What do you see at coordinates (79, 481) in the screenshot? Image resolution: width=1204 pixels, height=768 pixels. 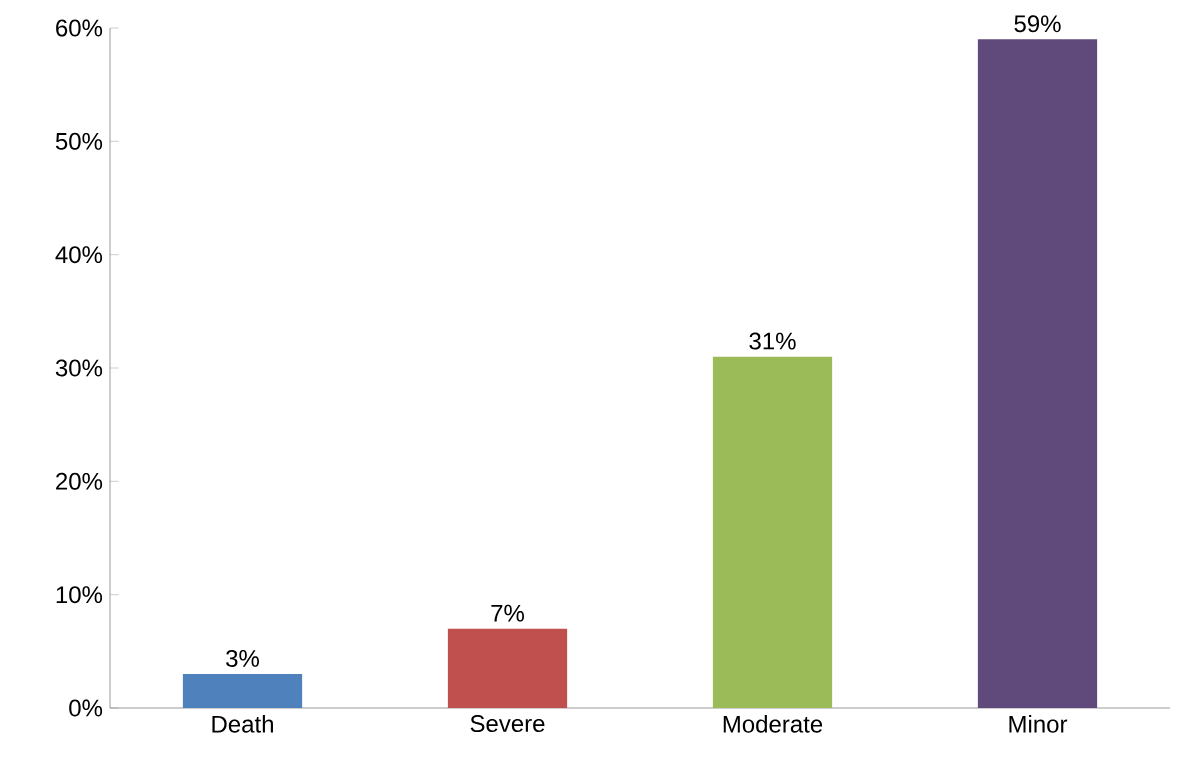 I see `y-tick-label: 20%` at bounding box center [79, 481].